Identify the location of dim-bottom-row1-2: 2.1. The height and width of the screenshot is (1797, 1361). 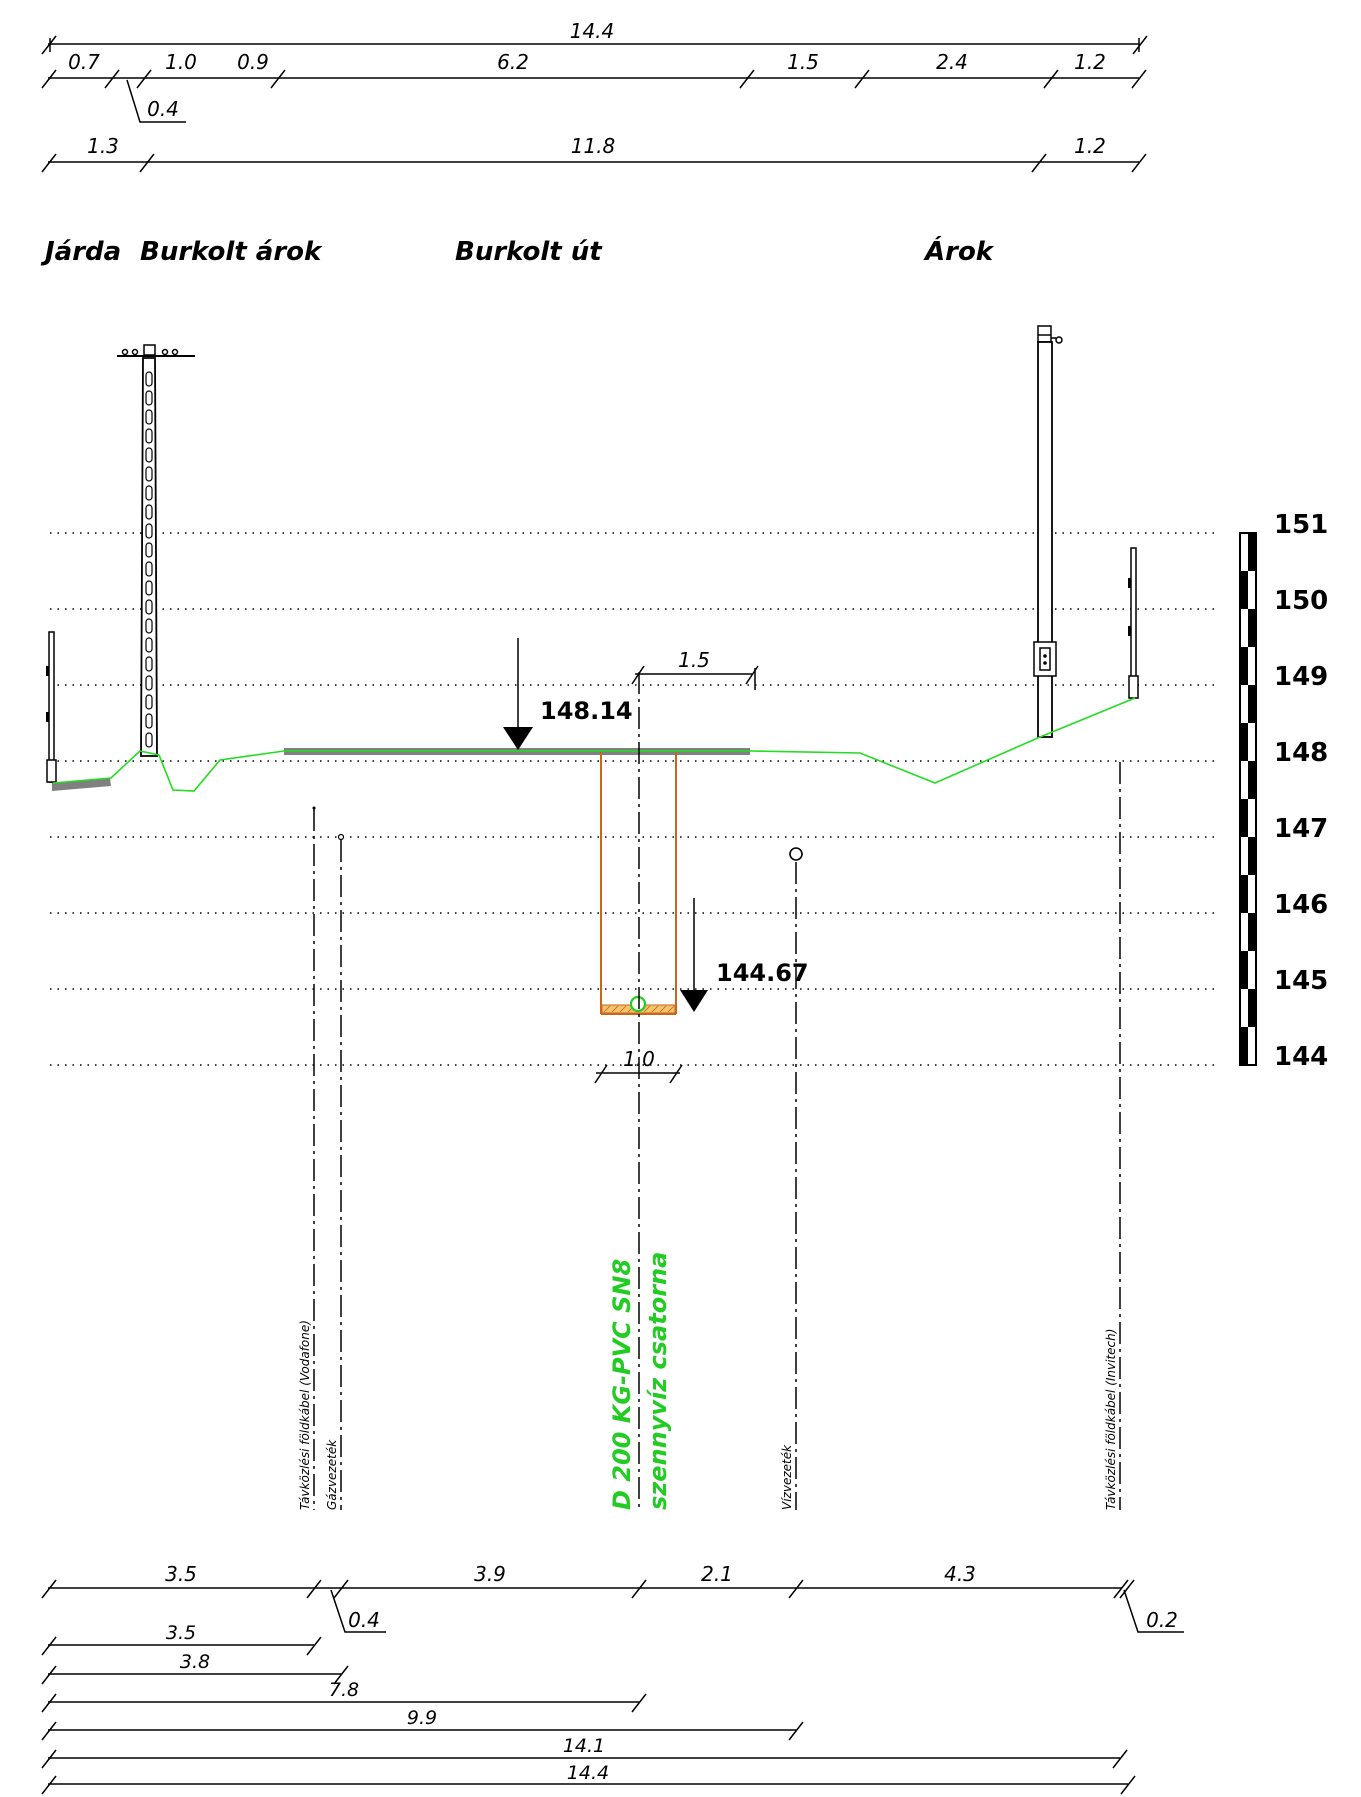
(717, 1574).